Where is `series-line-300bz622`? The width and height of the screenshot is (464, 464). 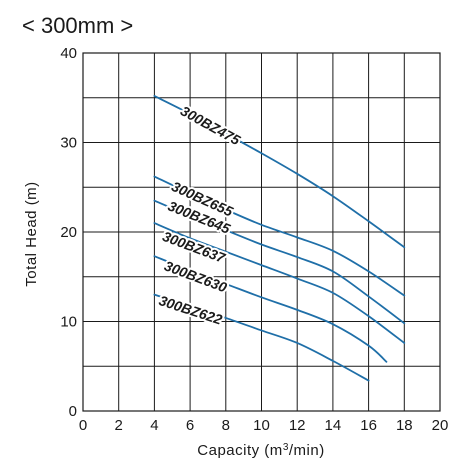 series-line-300bz622 is located at coordinates (261, 337).